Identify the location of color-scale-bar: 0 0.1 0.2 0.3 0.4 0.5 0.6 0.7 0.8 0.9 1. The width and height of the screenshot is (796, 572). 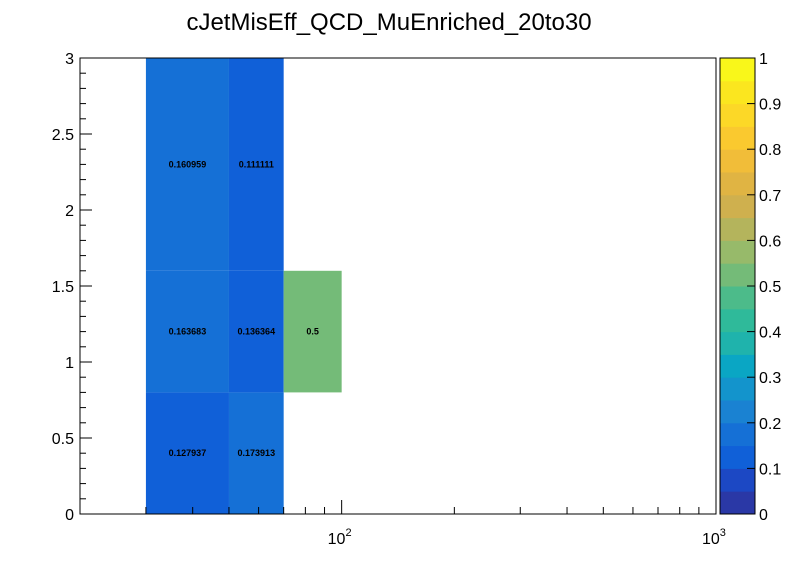
(750, 287).